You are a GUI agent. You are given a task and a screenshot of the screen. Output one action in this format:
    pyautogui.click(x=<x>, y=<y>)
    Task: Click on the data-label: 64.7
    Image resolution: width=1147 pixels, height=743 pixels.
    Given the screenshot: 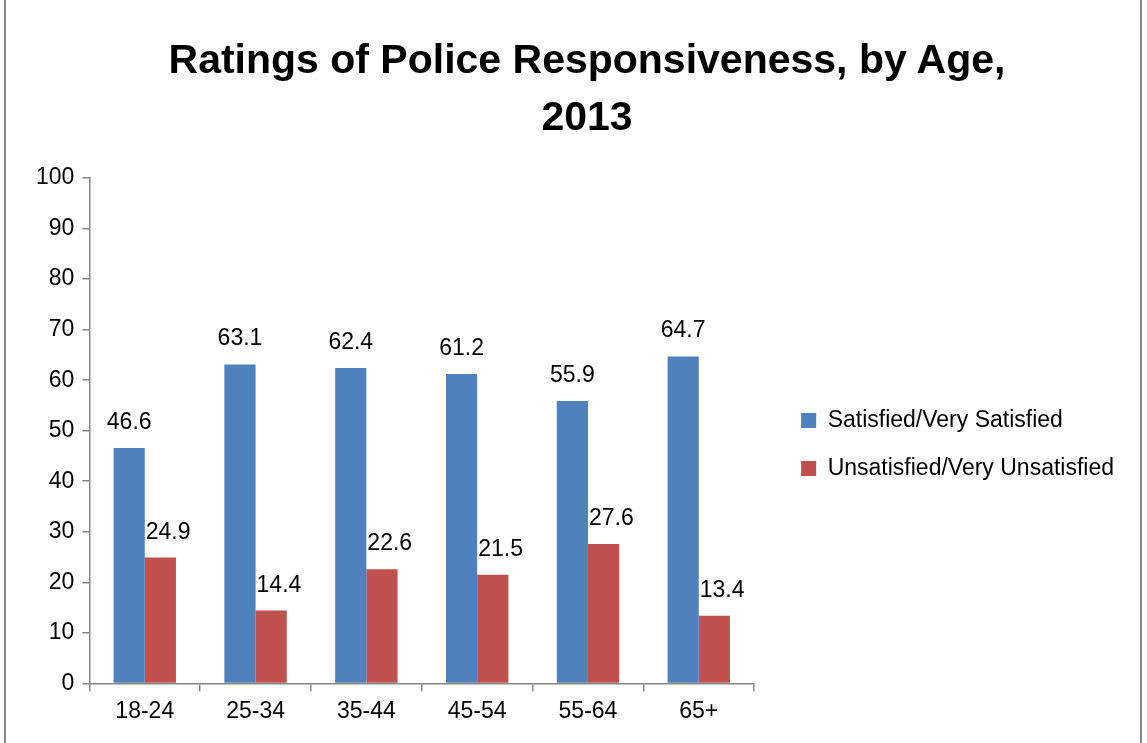 What is the action you would take?
    pyautogui.click(x=683, y=329)
    